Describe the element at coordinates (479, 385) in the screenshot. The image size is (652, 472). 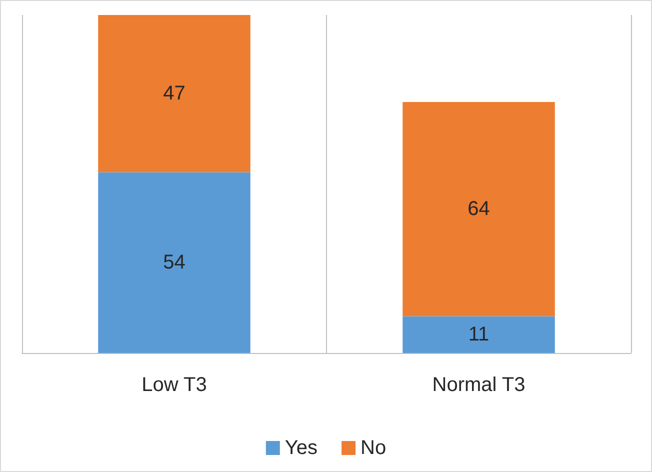
I see `x-tick-label: Normal T3` at that location.